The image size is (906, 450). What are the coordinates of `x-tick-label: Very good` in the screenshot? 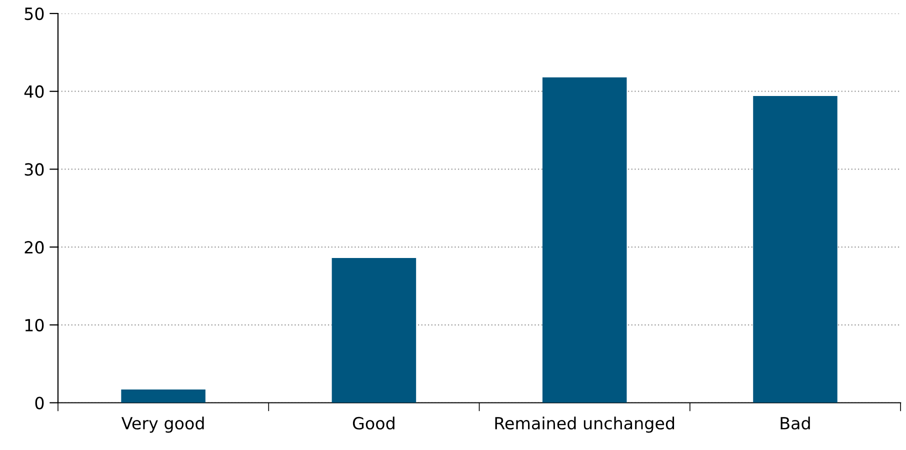 It's located at (162, 424).